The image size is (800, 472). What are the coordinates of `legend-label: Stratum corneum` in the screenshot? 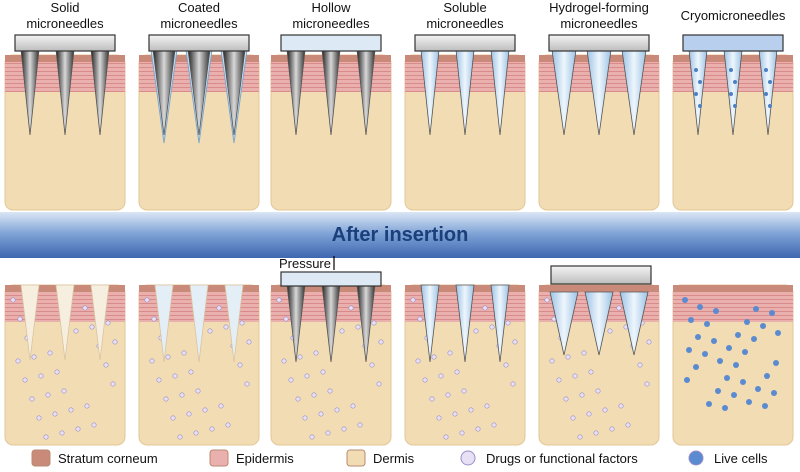 It's located at (108, 458).